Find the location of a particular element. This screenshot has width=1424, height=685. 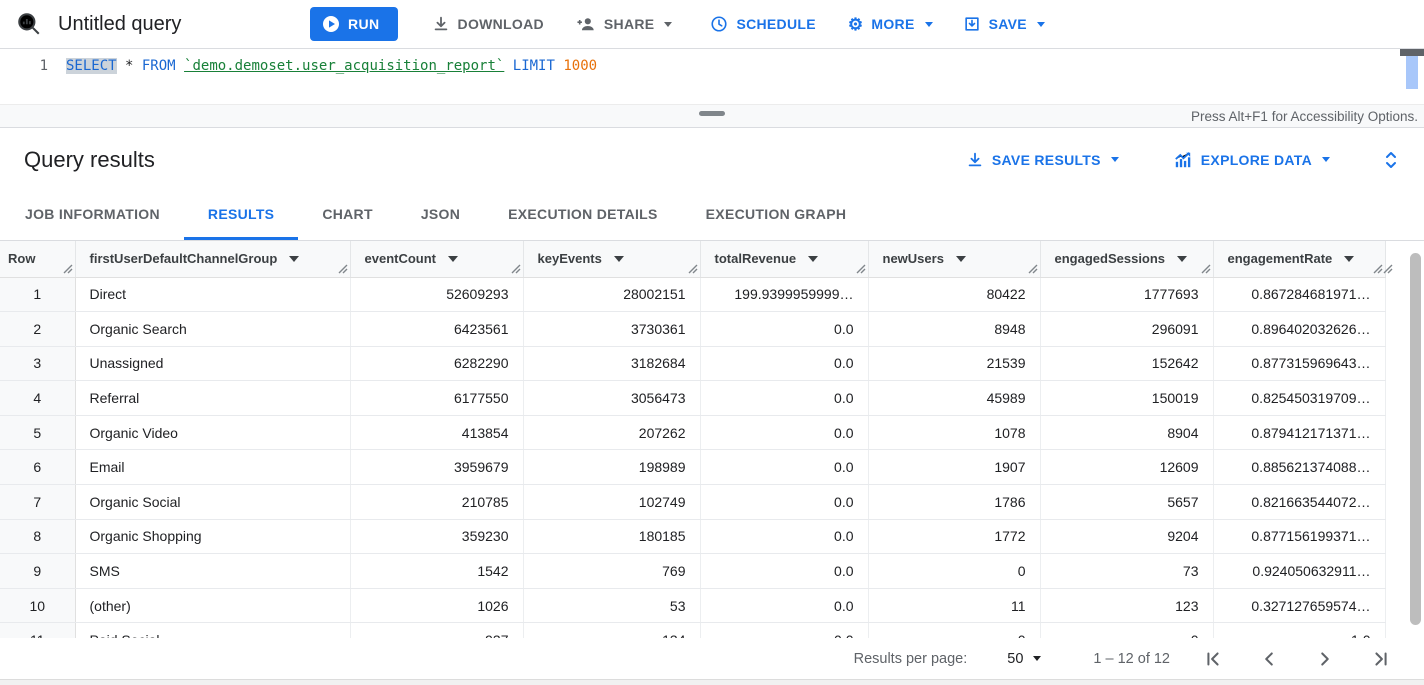

next-page-button is located at coordinates (1325, 659).